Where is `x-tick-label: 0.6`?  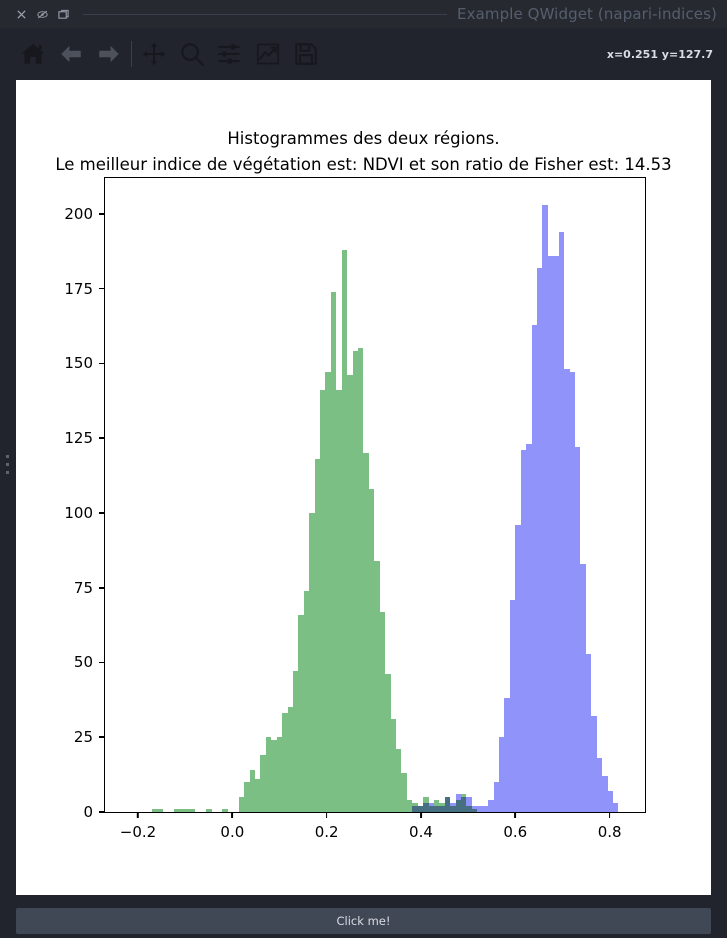
x-tick-label: 0.6 is located at coordinates (515, 832).